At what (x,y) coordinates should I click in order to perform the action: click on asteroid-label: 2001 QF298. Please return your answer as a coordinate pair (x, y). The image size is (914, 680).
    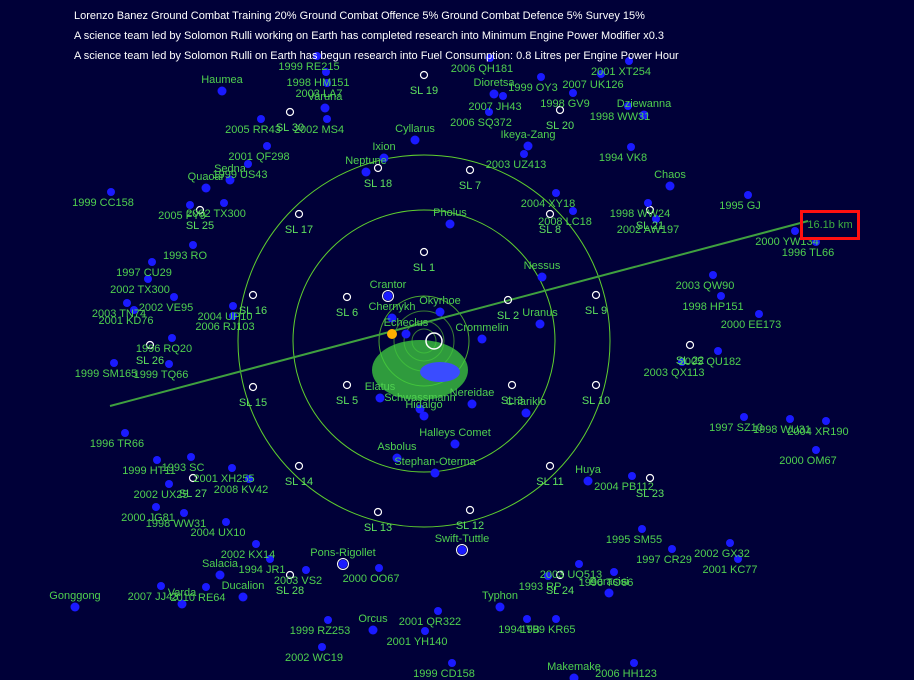
    Looking at the image, I should click on (258, 157).